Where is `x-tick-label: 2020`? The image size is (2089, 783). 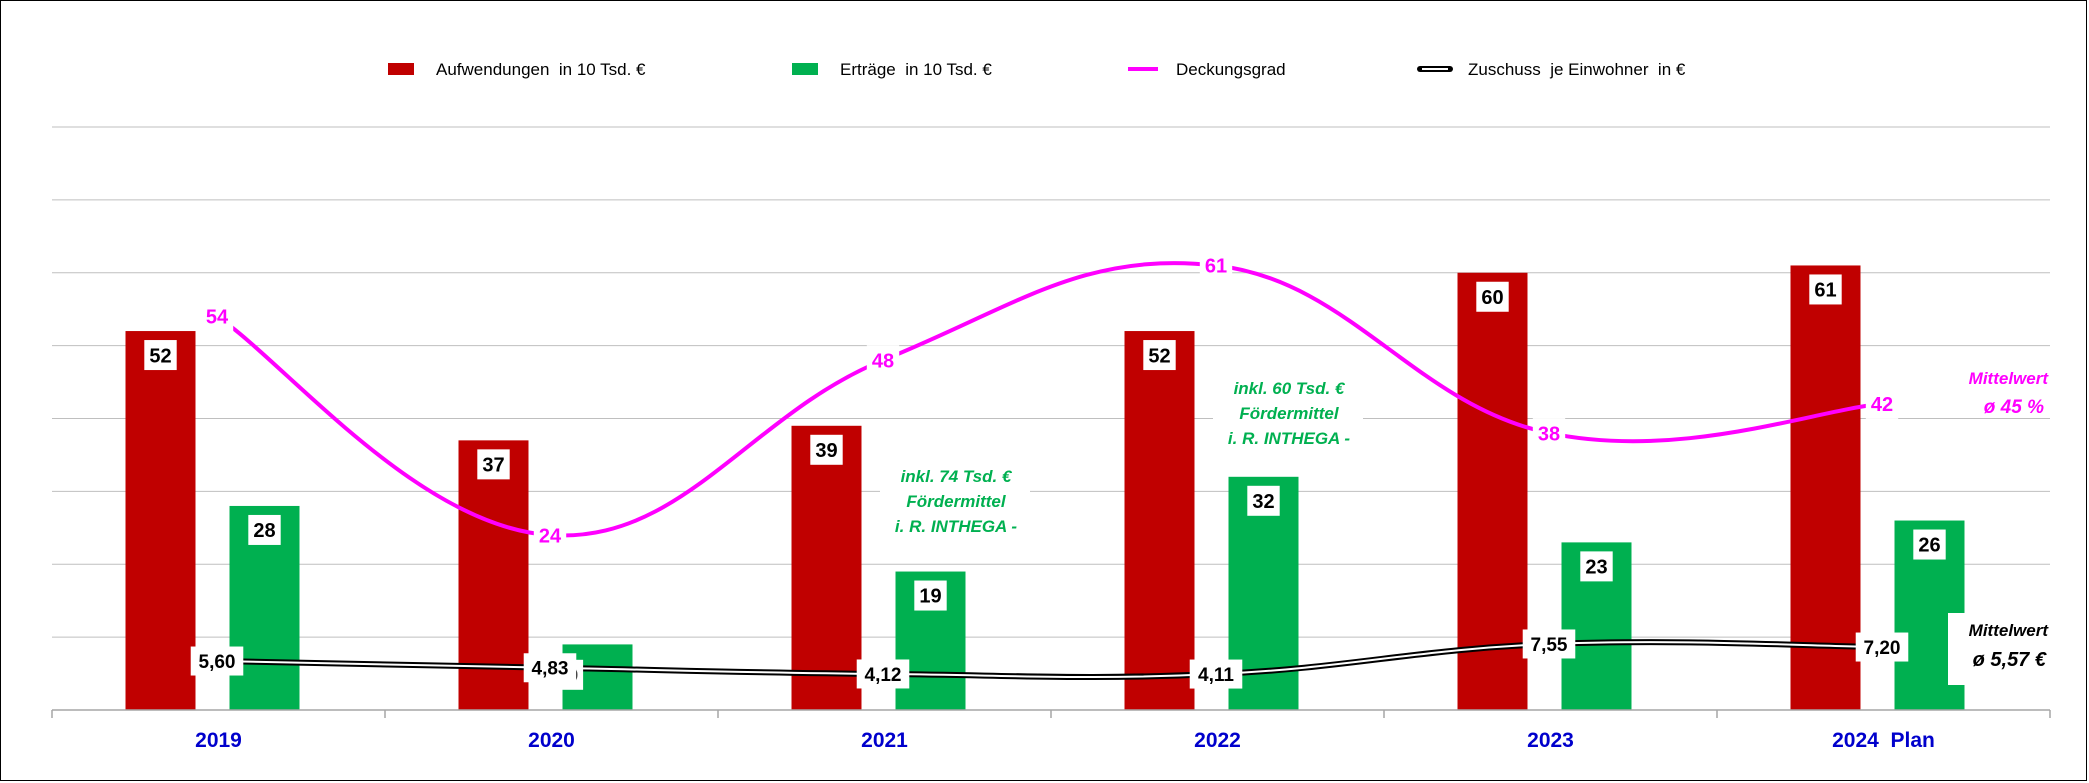
x-tick-label: 2020 is located at coordinates (551, 740).